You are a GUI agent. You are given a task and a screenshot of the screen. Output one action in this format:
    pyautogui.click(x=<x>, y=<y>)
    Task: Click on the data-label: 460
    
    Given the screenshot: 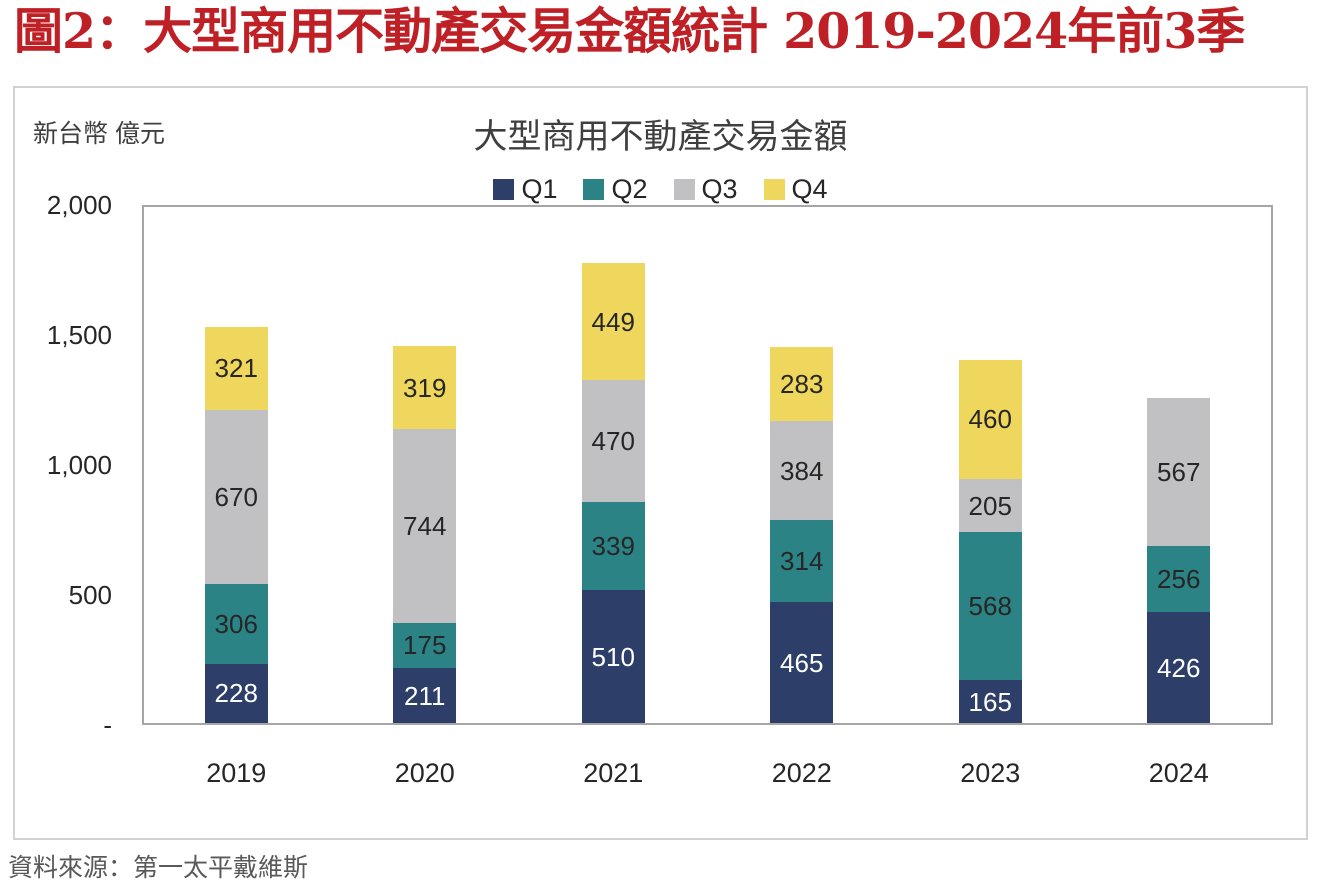 What is the action you would take?
    pyautogui.click(x=990, y=419)
    